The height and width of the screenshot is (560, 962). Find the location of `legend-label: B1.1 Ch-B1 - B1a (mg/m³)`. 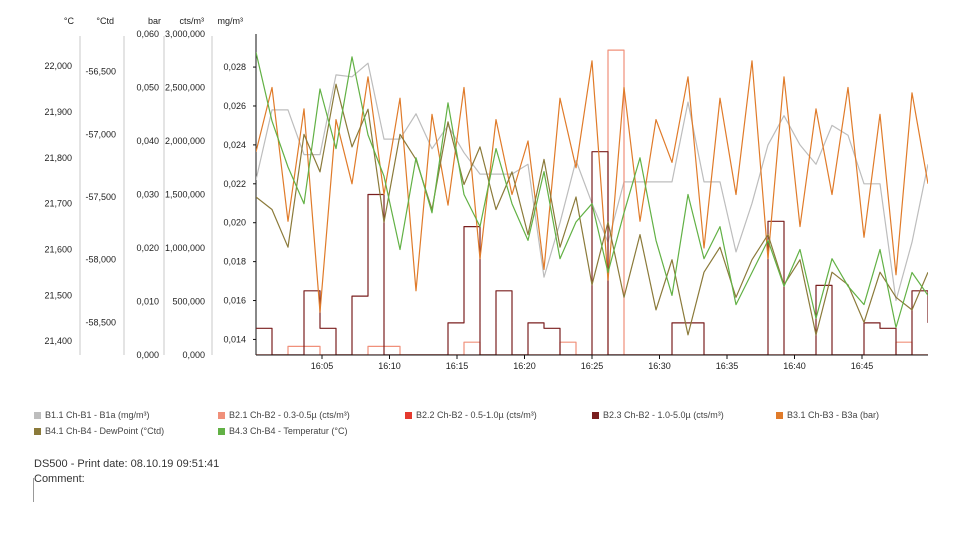

legend-label: B1.1 Ch-B1 - B1a (mg/m³) is located at coordinates (97, 415).